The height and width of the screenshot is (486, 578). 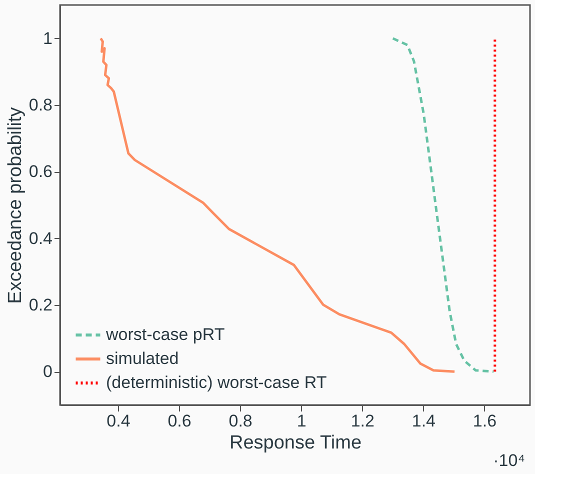 What do you see at coordinates (443, 205) in the screenshot?
I see `line-series` at bounding box center [443, 205].